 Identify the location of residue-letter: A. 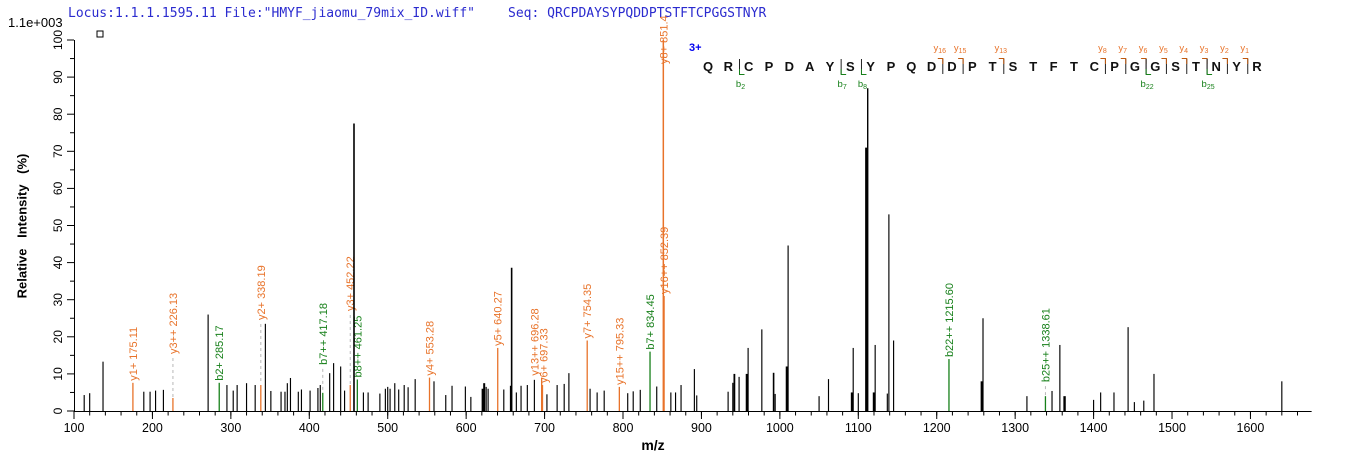
(810, 66).